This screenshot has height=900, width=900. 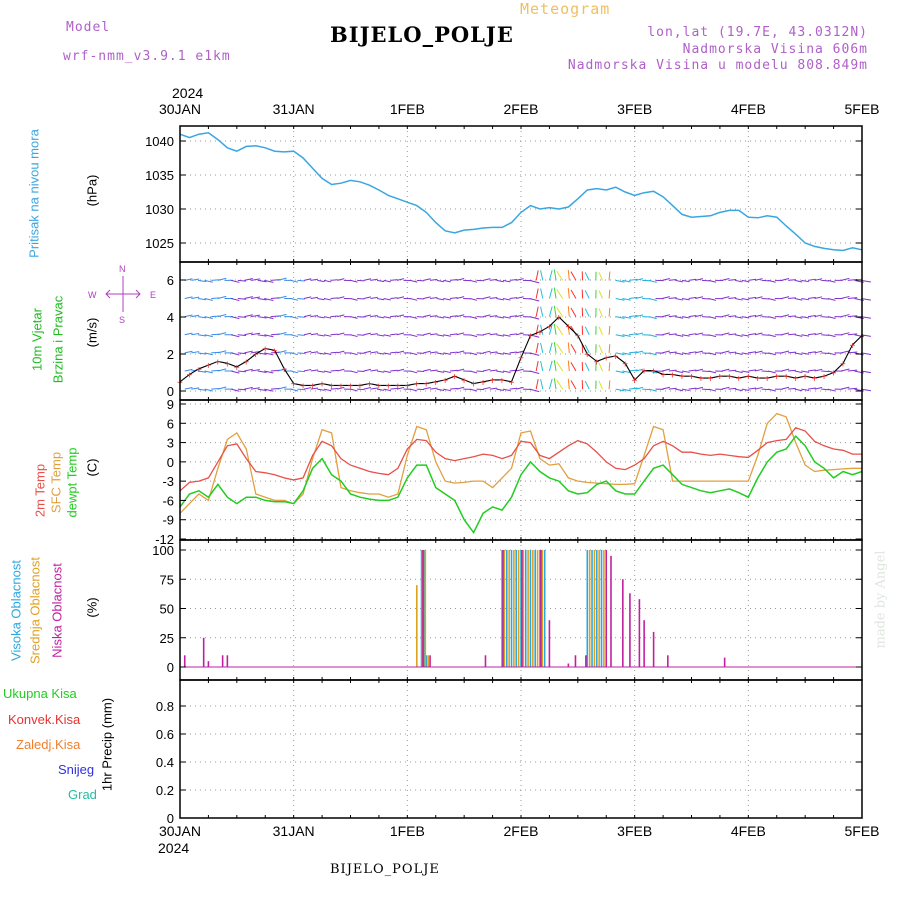 I want to click on time-tick-bottom: 30JAN, so click(x=180, y=831).